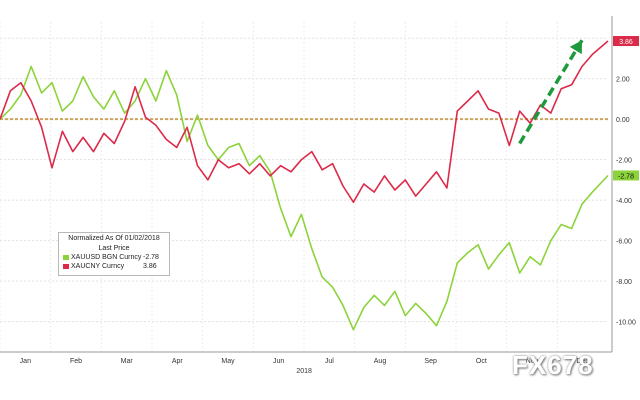  What do you see at coordinates (623, 120) in the screenshot?
I see `y-tick-label-2: 0.00` at bounding box center [623, 120].